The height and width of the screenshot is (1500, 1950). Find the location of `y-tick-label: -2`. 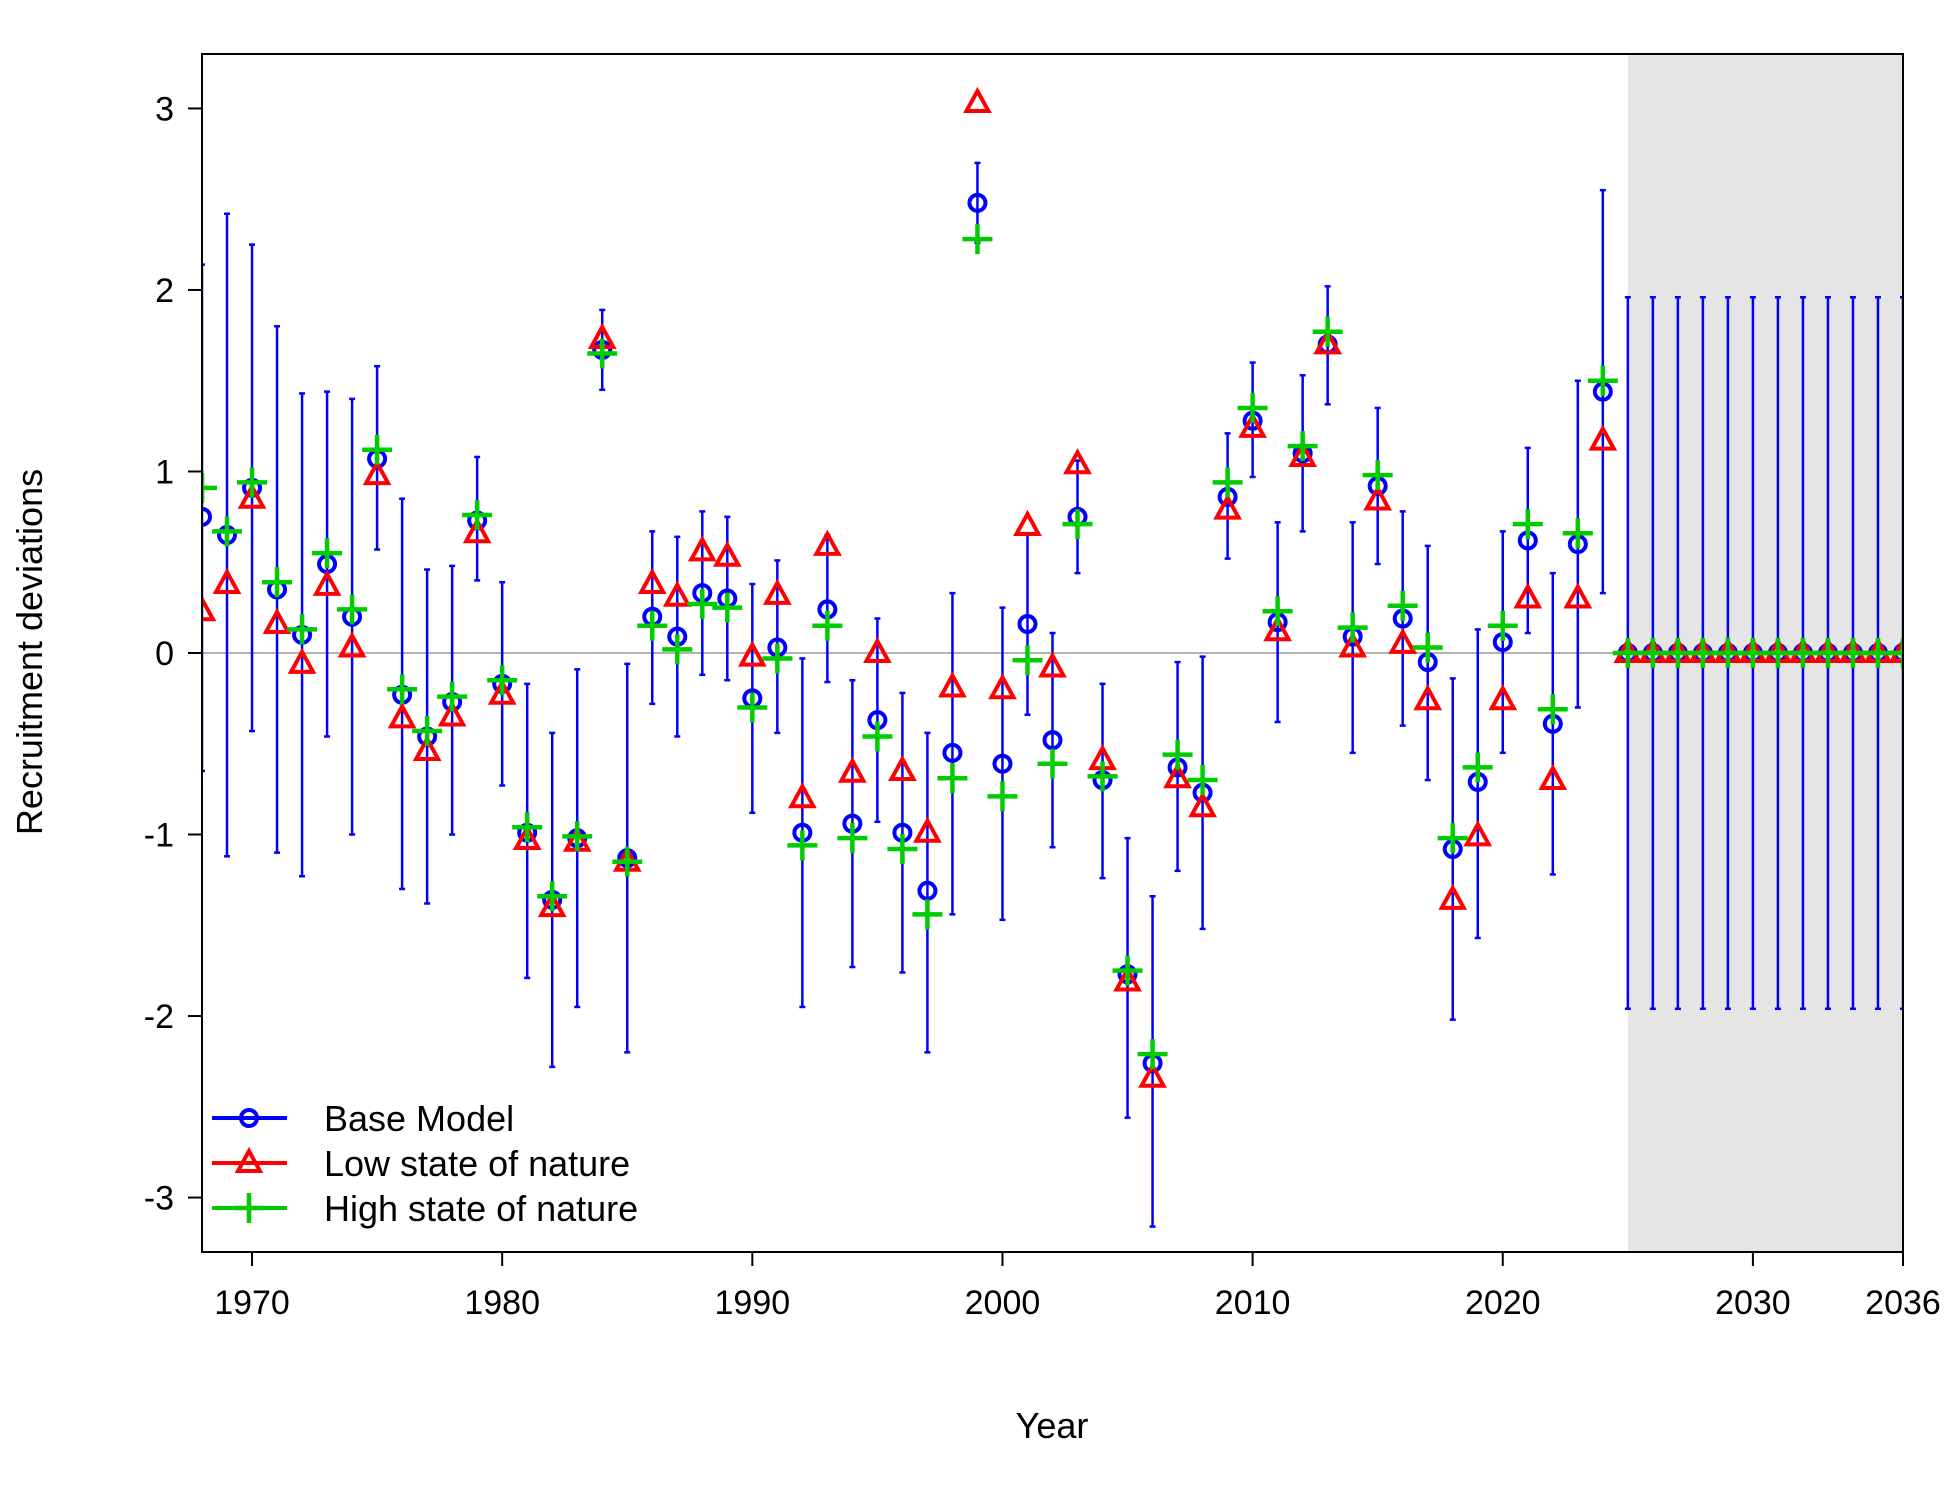

y-tick-label: -2 is located at coordinates (159, 1017).